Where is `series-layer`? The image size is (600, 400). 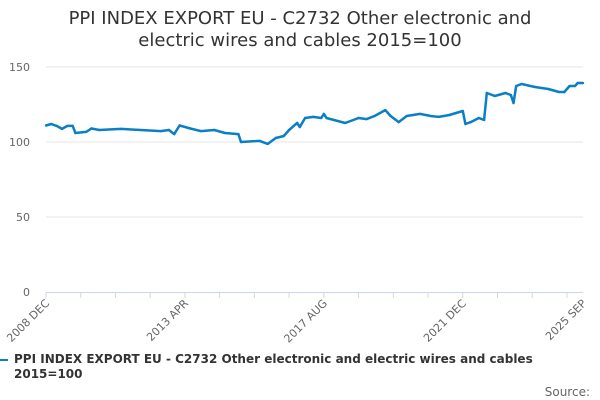 series-layer is located at coordinates (314, 113).